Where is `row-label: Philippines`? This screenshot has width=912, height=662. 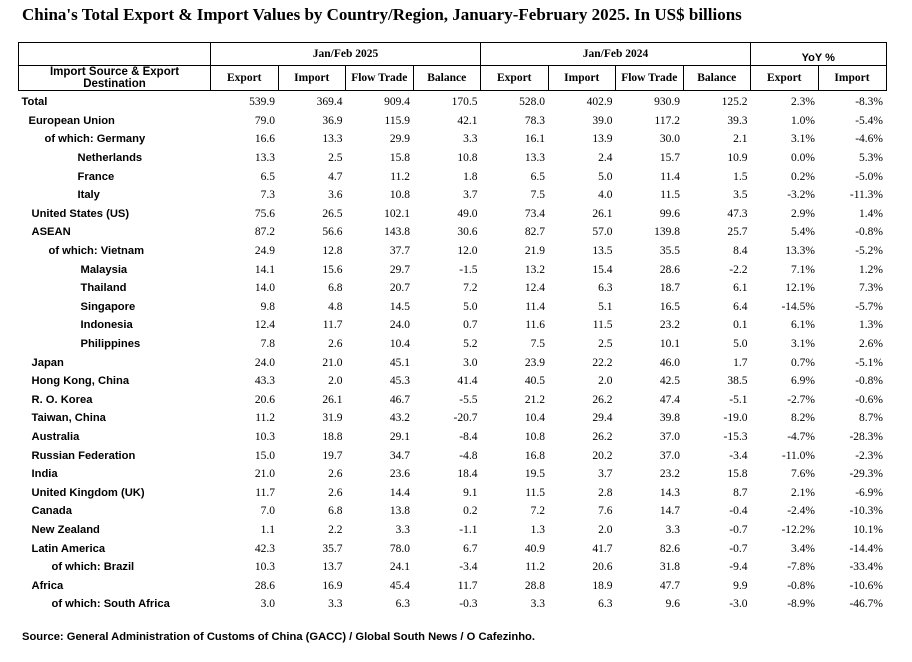 row-label: Philippines is located at coordinates (110, 344).